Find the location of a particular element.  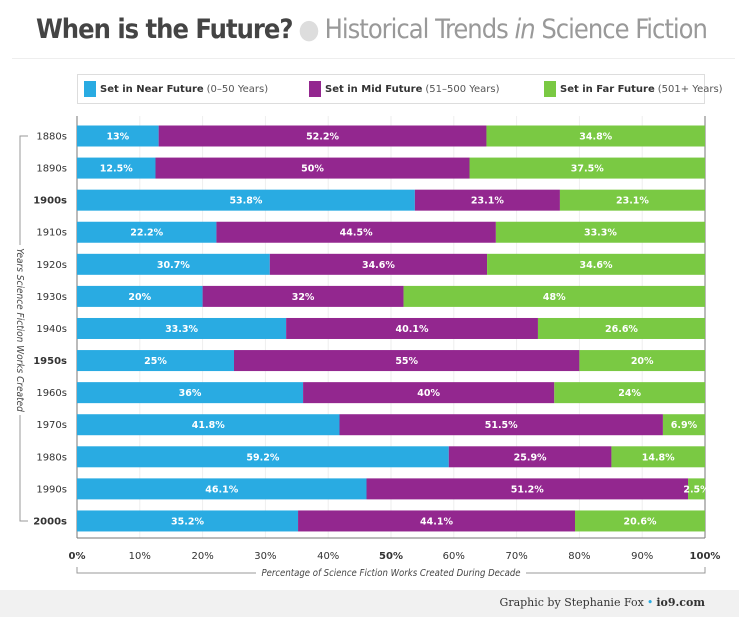

y-tick-label: 1900s is located at coordinates (50, 201).